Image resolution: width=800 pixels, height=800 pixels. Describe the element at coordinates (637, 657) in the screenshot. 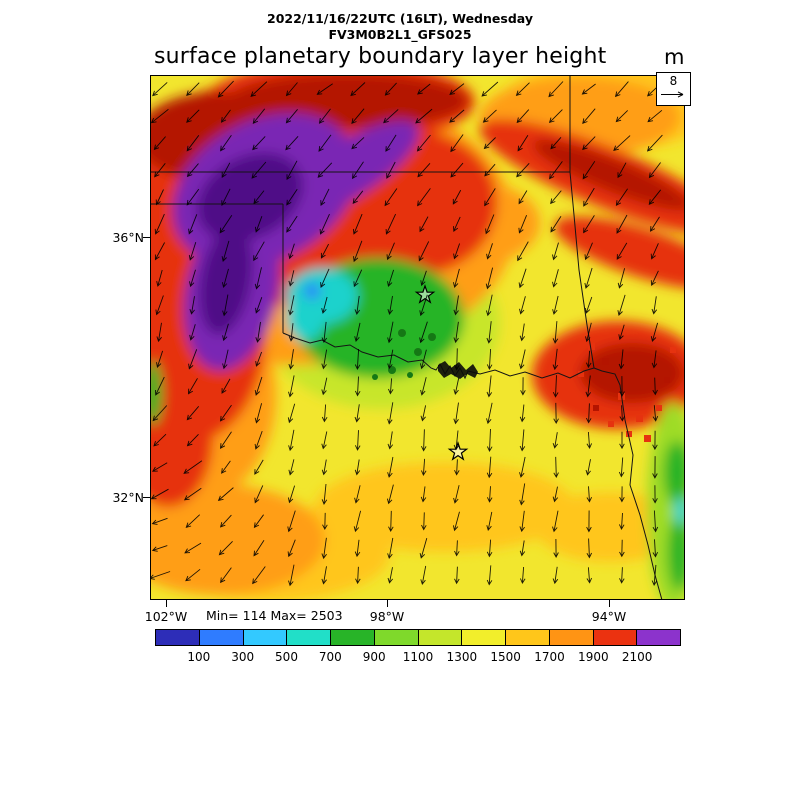

I see `colorbar-tick-label: 2100` at that location.